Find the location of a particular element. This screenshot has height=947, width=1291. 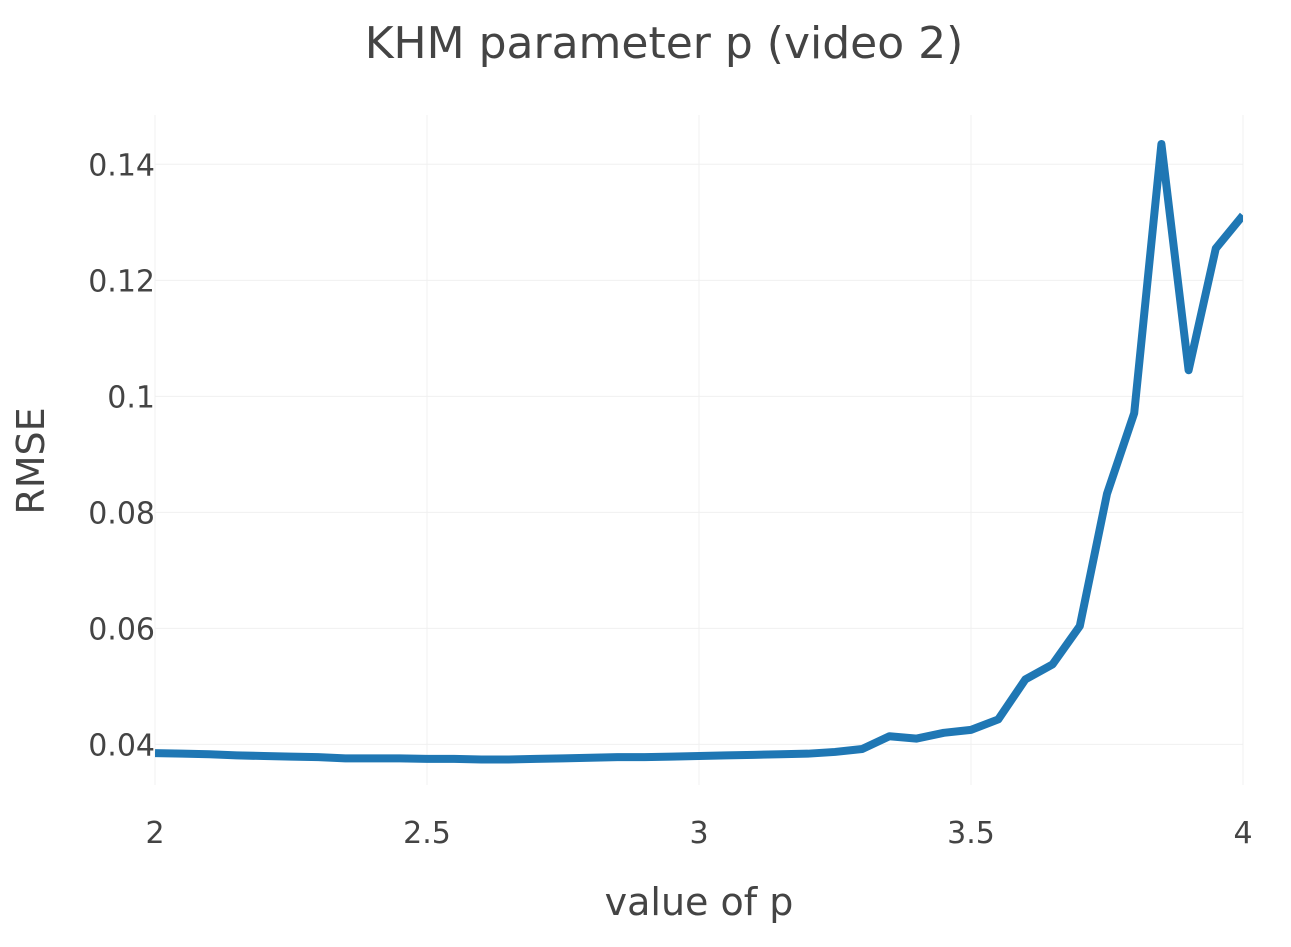

chart-title: KHM parameter p (video 2) is located at coordinates (664, 43).